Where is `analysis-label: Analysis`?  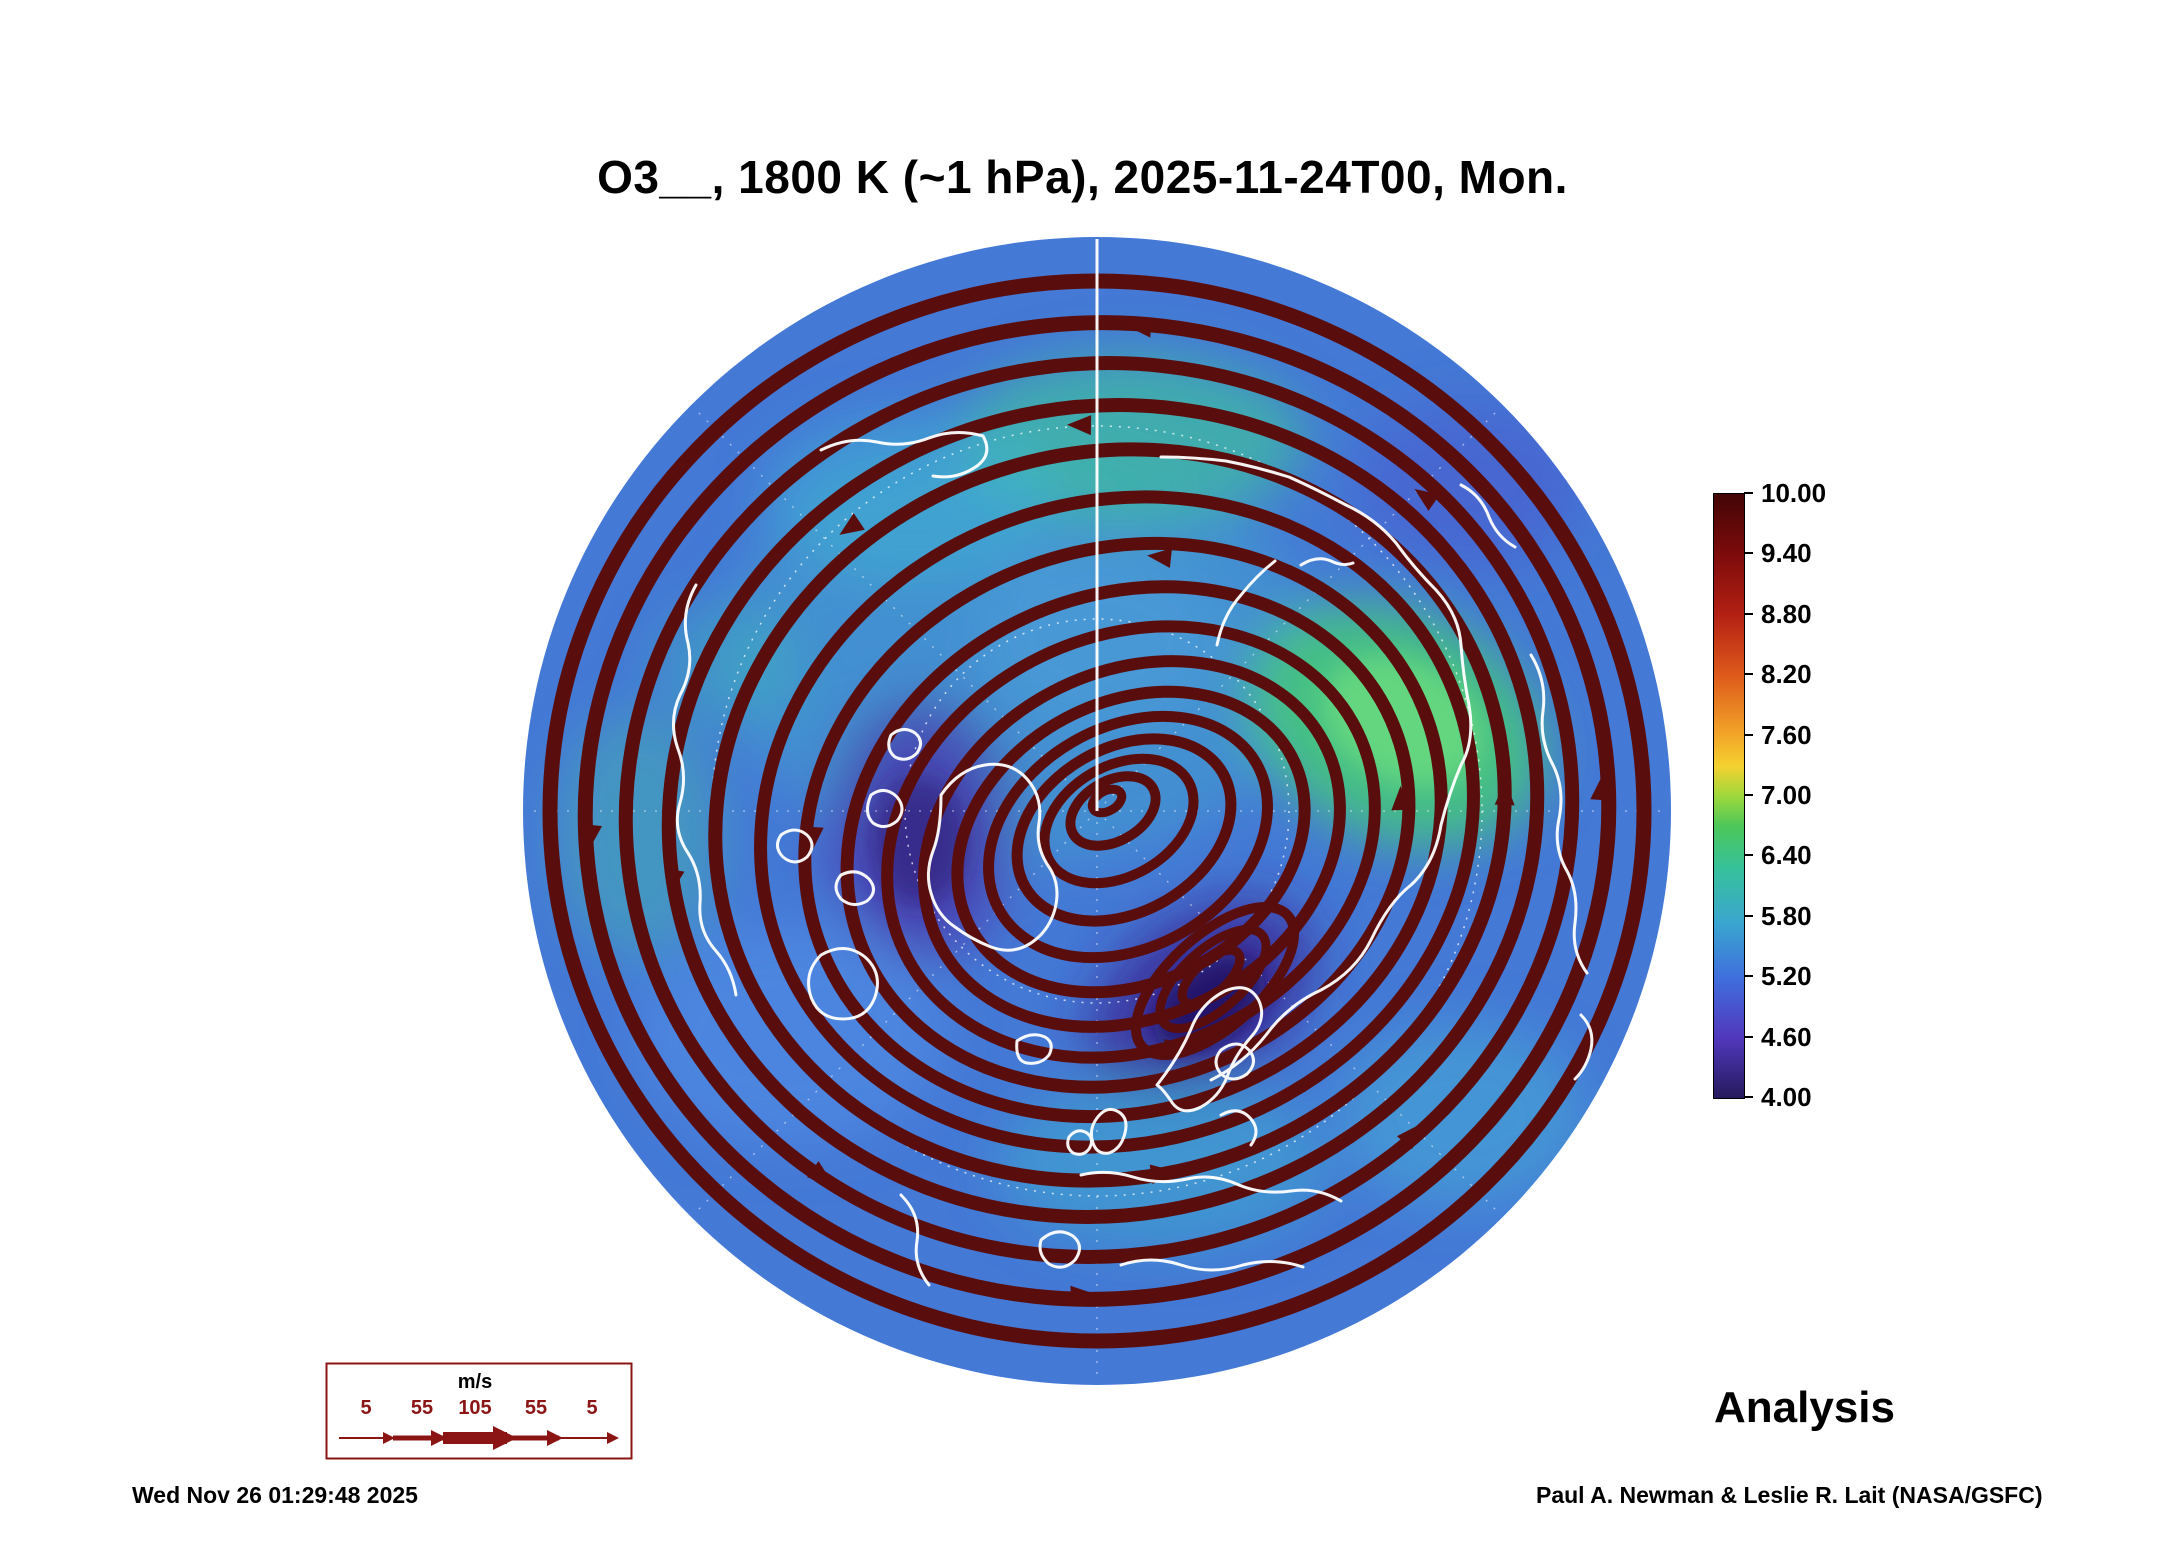 analysis-label: Analysis is located at coordinates (1804, 1407).